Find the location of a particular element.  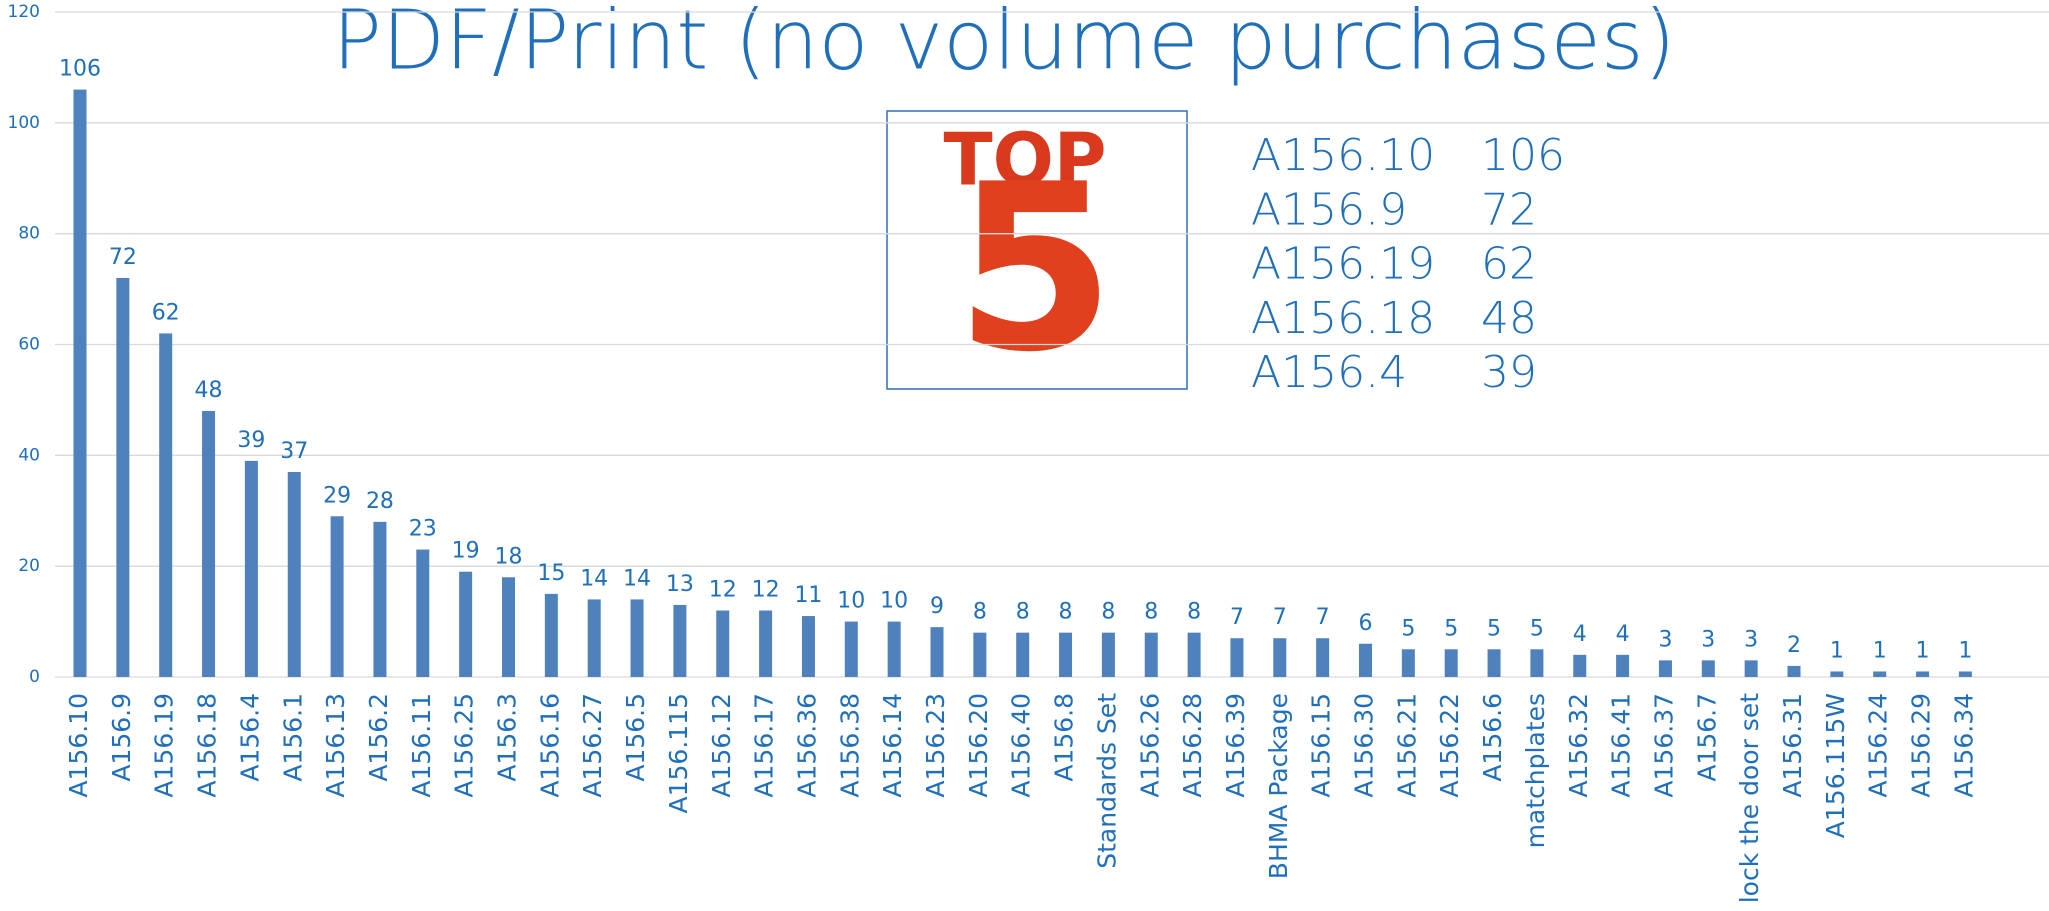

x-tick-label: A156.15 is located at coordinates (1321, 745).